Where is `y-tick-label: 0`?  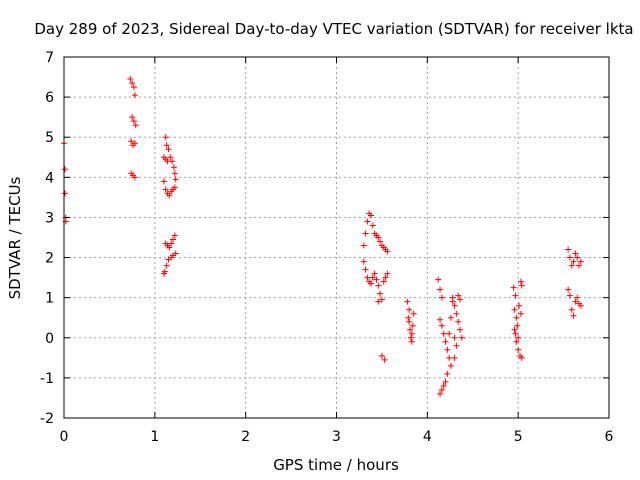
y-tick-label: 0 is located at coordinates (49, 339).